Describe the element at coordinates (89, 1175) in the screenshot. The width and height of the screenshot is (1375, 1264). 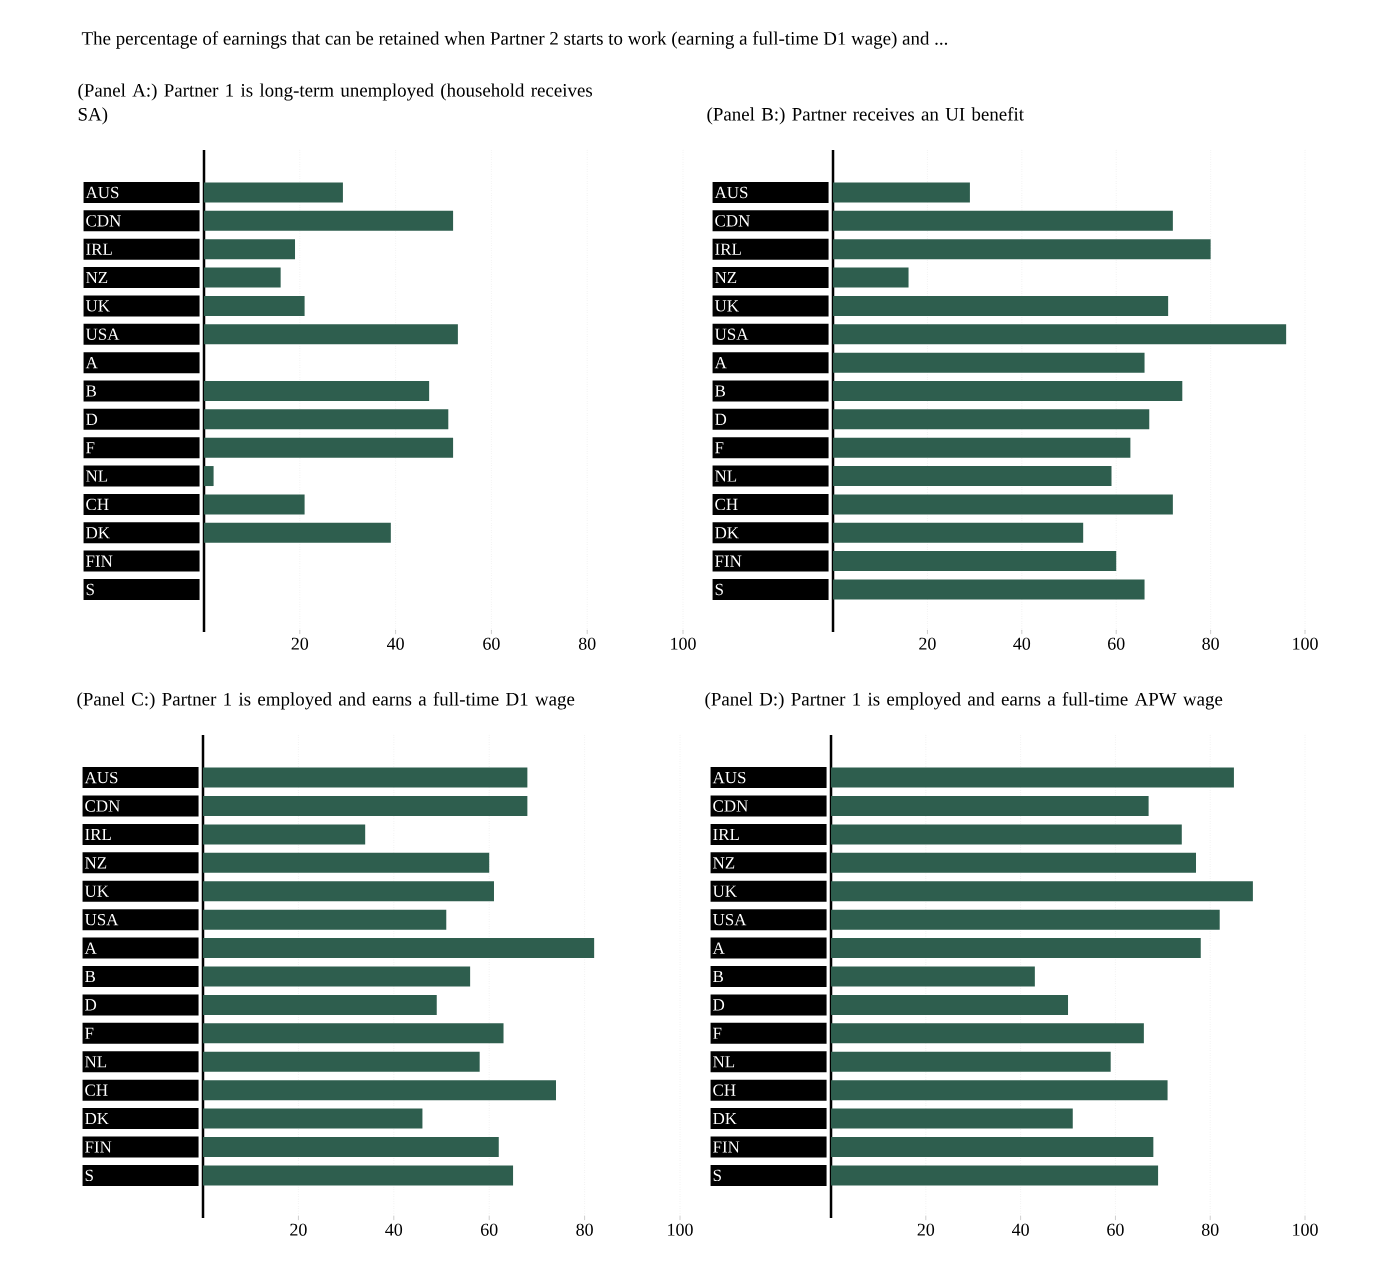
I see `y-tick-label: S` at that location.